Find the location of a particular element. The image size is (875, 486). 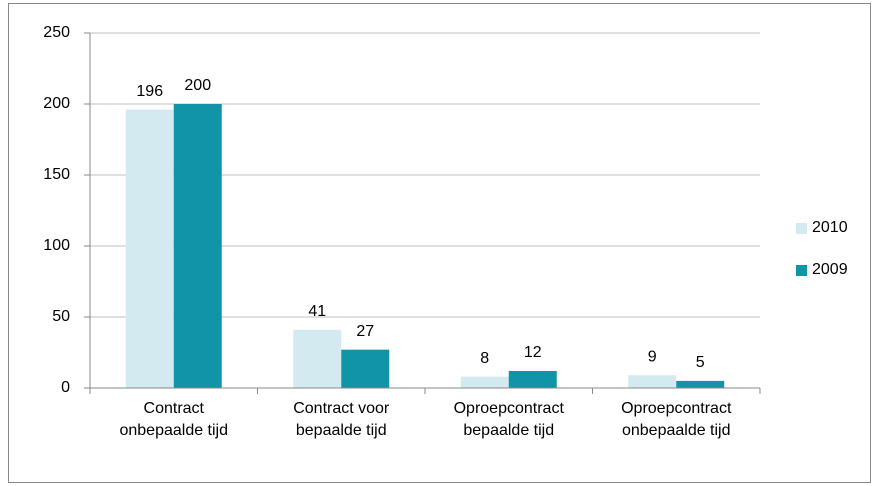

y-tick-label: 0 is located at coordinates (65, 387).